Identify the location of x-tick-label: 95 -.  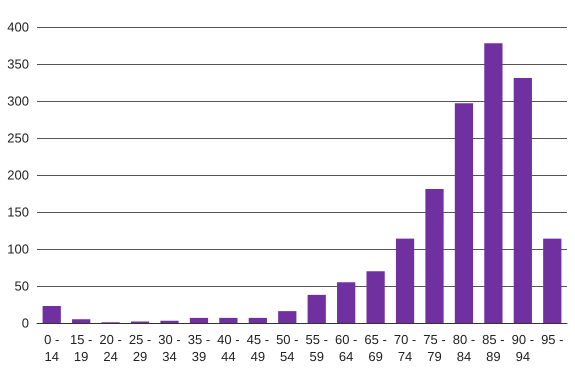
(552, 339).